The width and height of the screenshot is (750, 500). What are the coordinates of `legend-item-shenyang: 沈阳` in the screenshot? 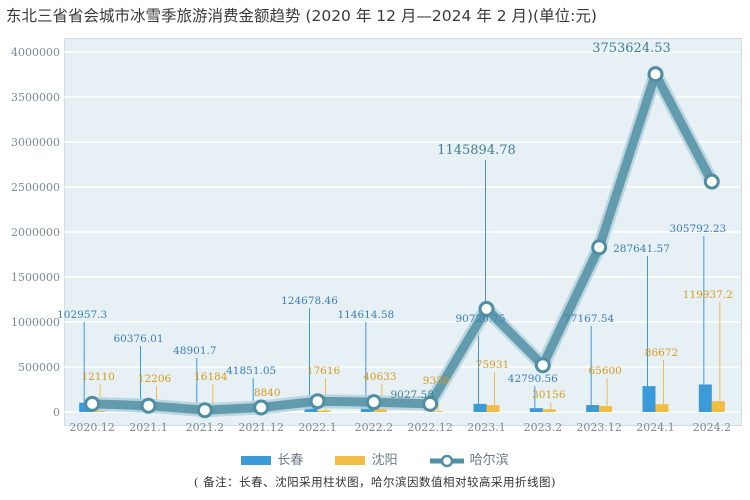 It's located at (366, 458).